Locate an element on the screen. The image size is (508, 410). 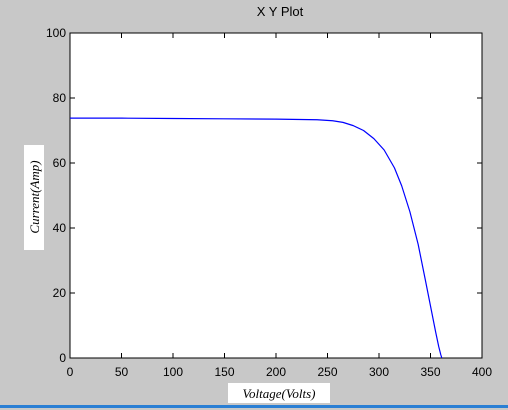
x-tick-label-400: 400 is located at coordinates (482, 372).